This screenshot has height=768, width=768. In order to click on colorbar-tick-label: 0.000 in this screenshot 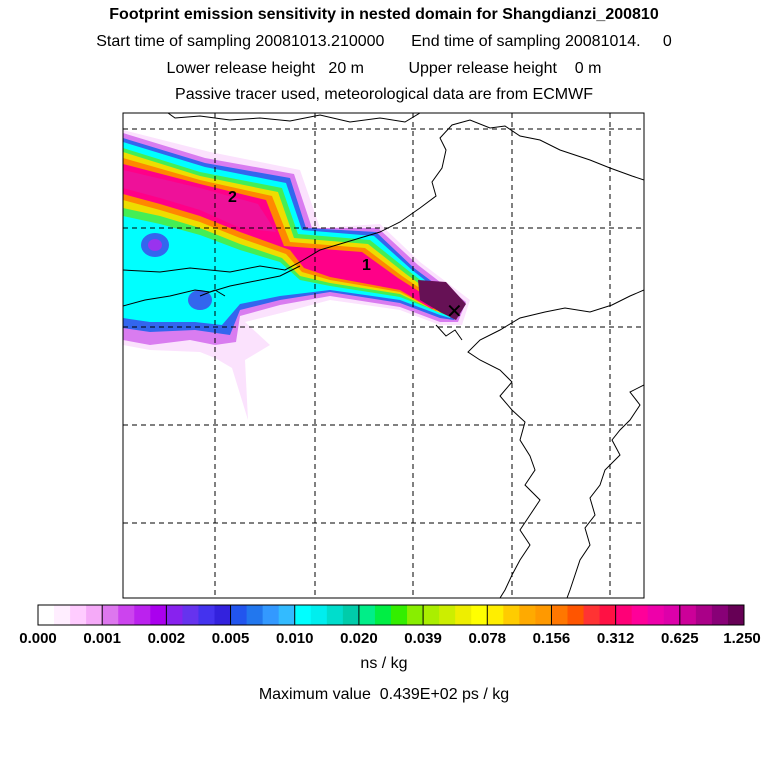, I will do `click(38, 638)`.